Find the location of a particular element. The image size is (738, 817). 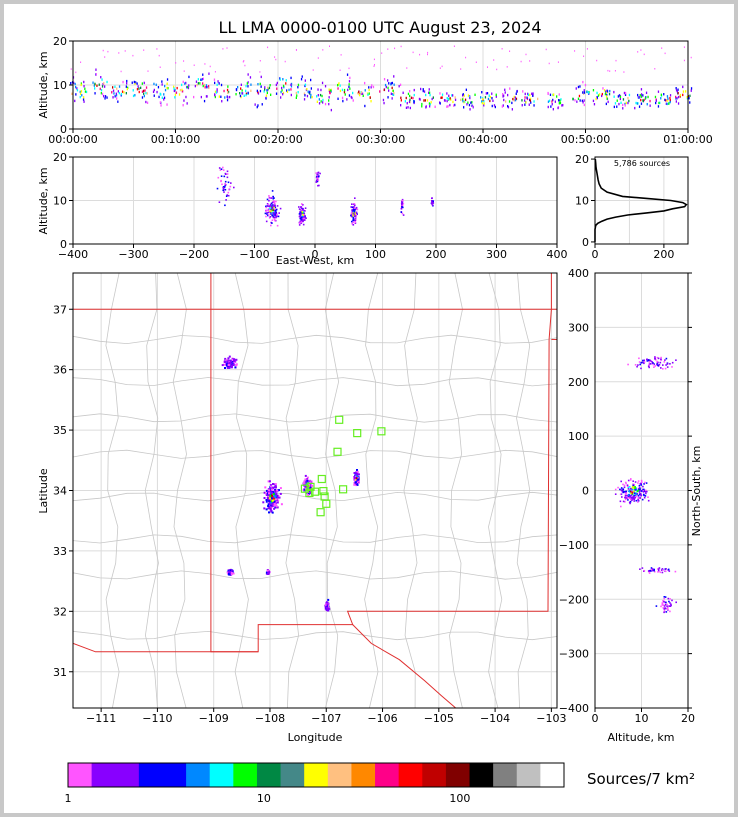

ns-height-ytick-label: −200 is located at coordinates (574, 599).